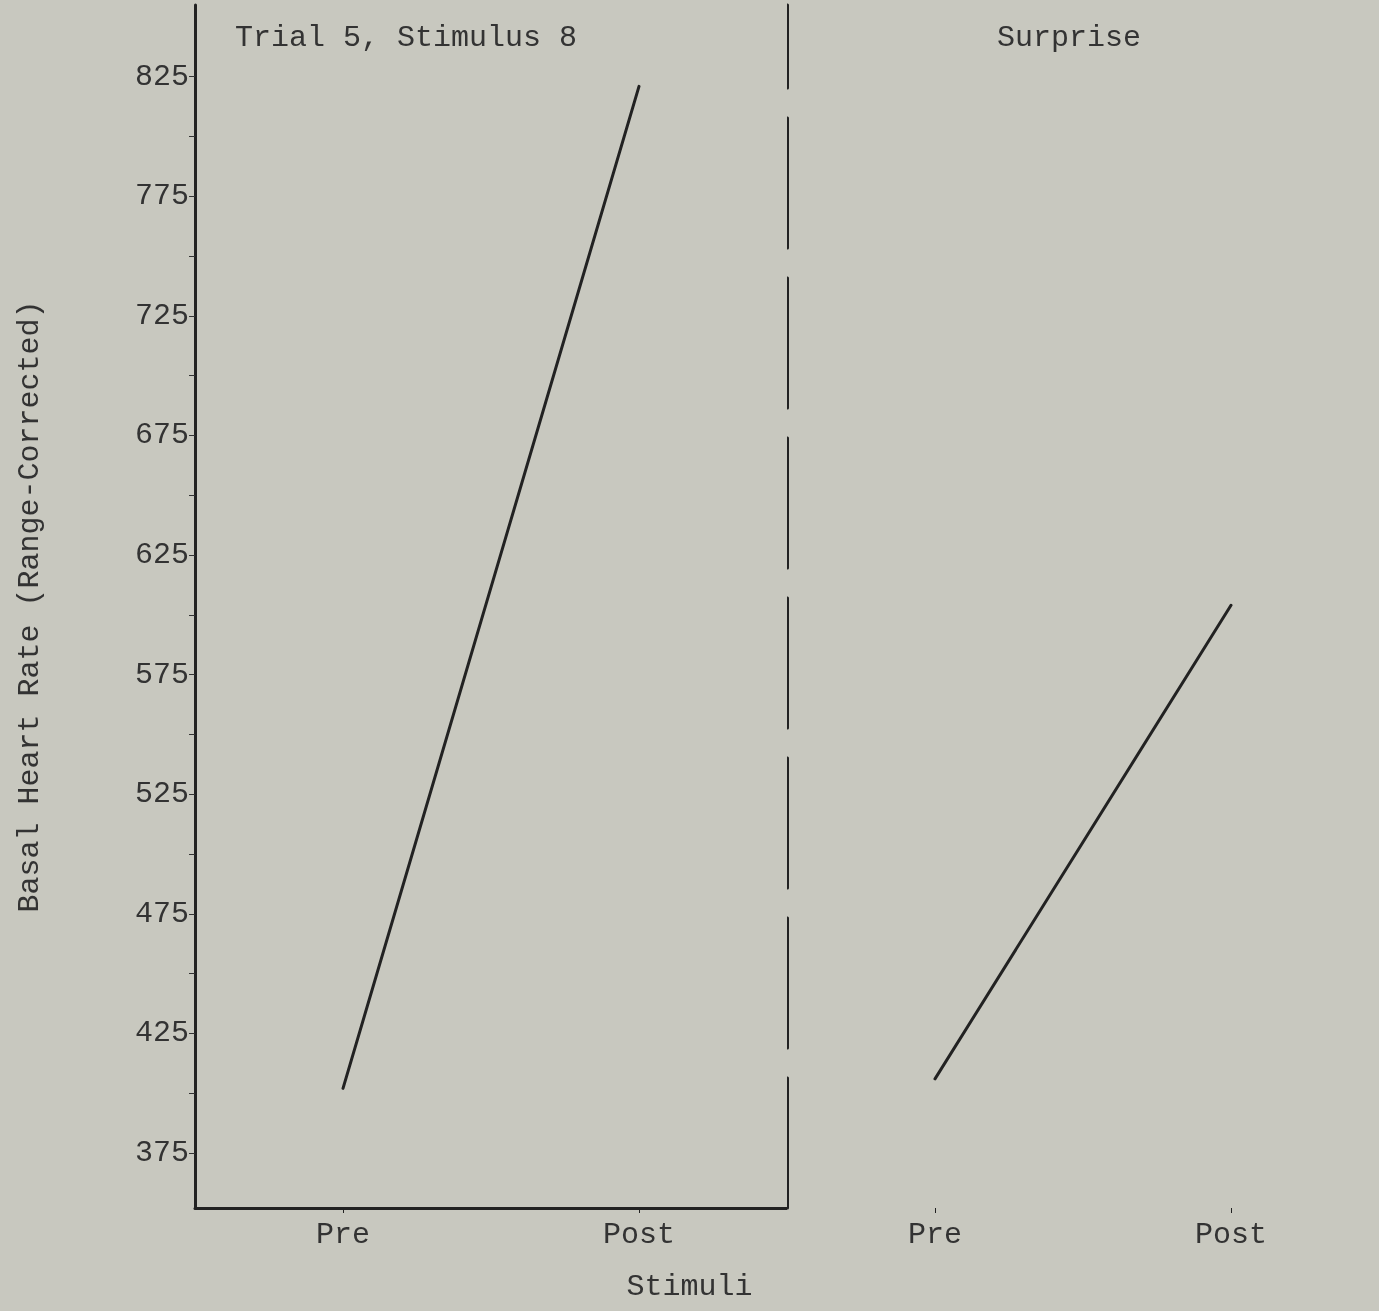 The width and height of the screenshot is (1379, 1311). I want to click on y-tick-label: 825, so click(161, 76).